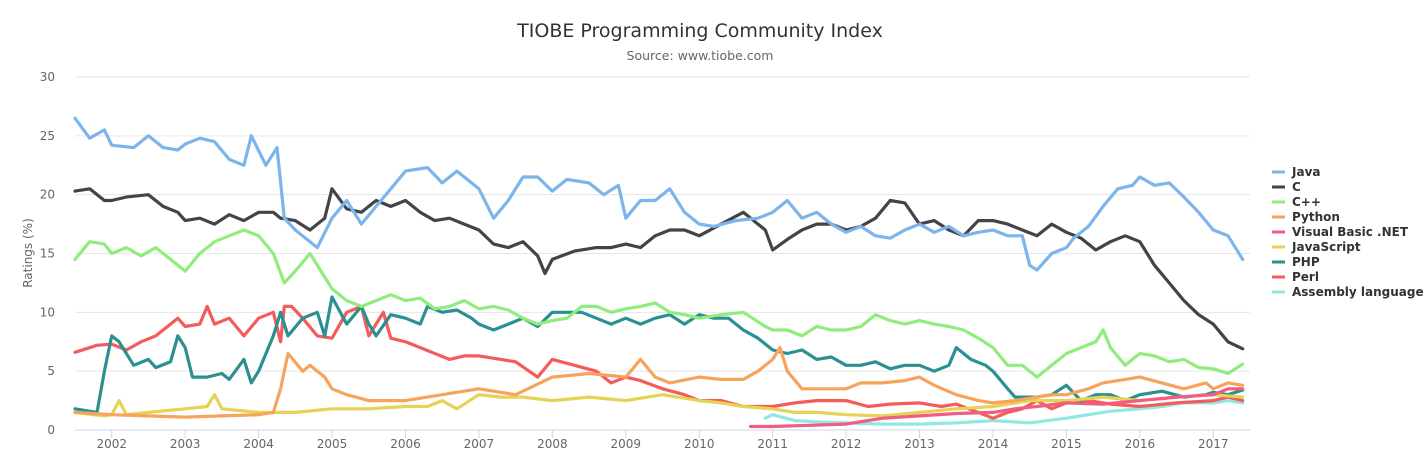 The height and width of the screenshot is (470, 1426). What do you see at coordinates (1066, 444) in the screenshot?
I see `x-tick-label: 2015` at bounding box center [1066, 444].